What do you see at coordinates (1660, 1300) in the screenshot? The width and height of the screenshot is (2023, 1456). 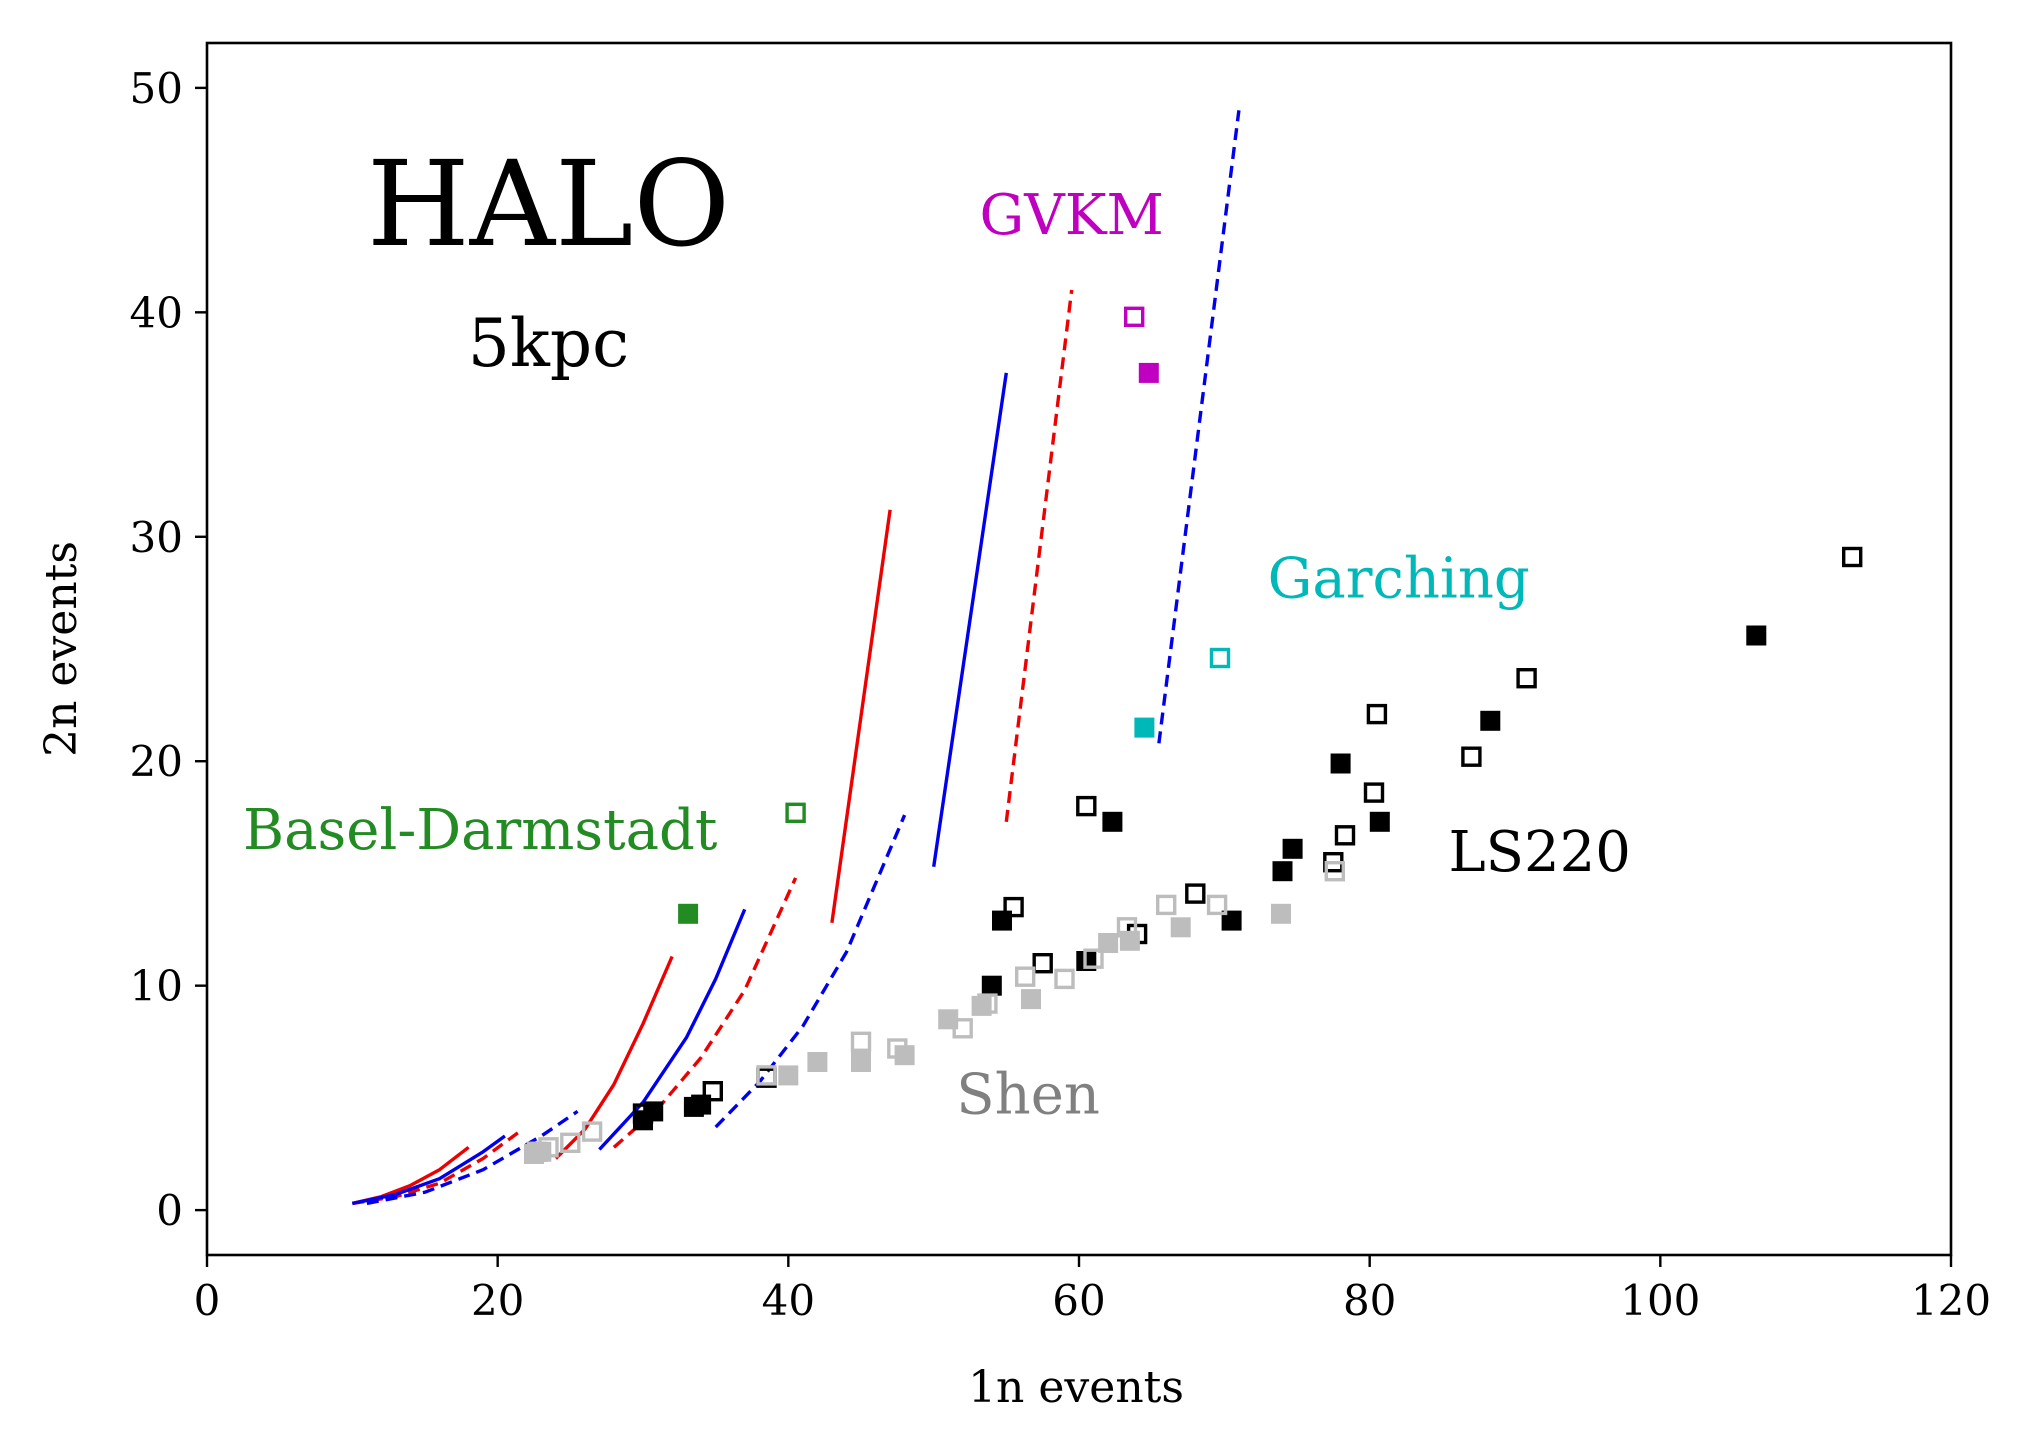 I see `x-tick-label: 100` at bounding box center [1660, 1300].